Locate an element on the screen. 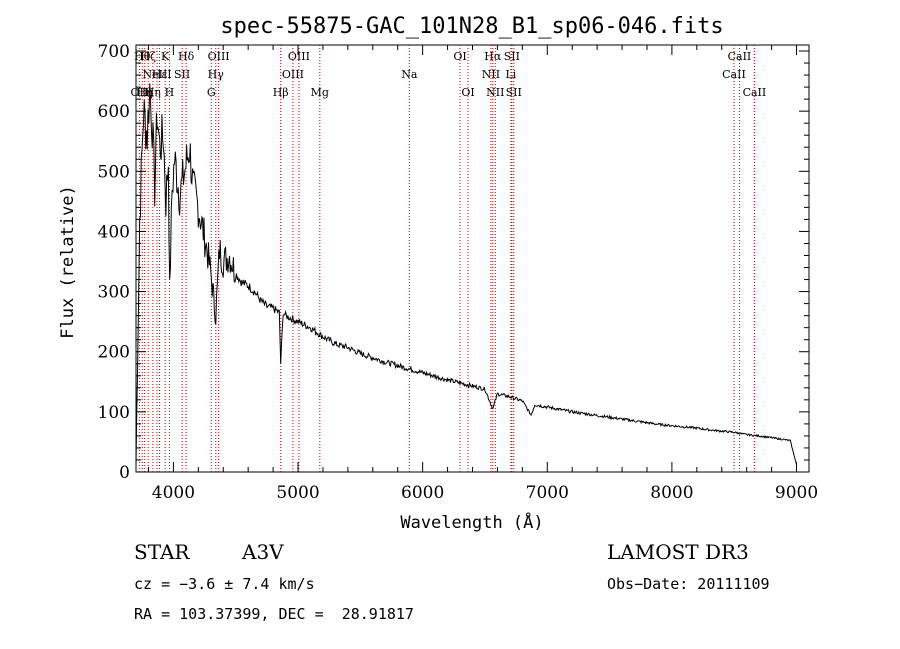  line-label-23: NII is located at coordinates (495, 92).